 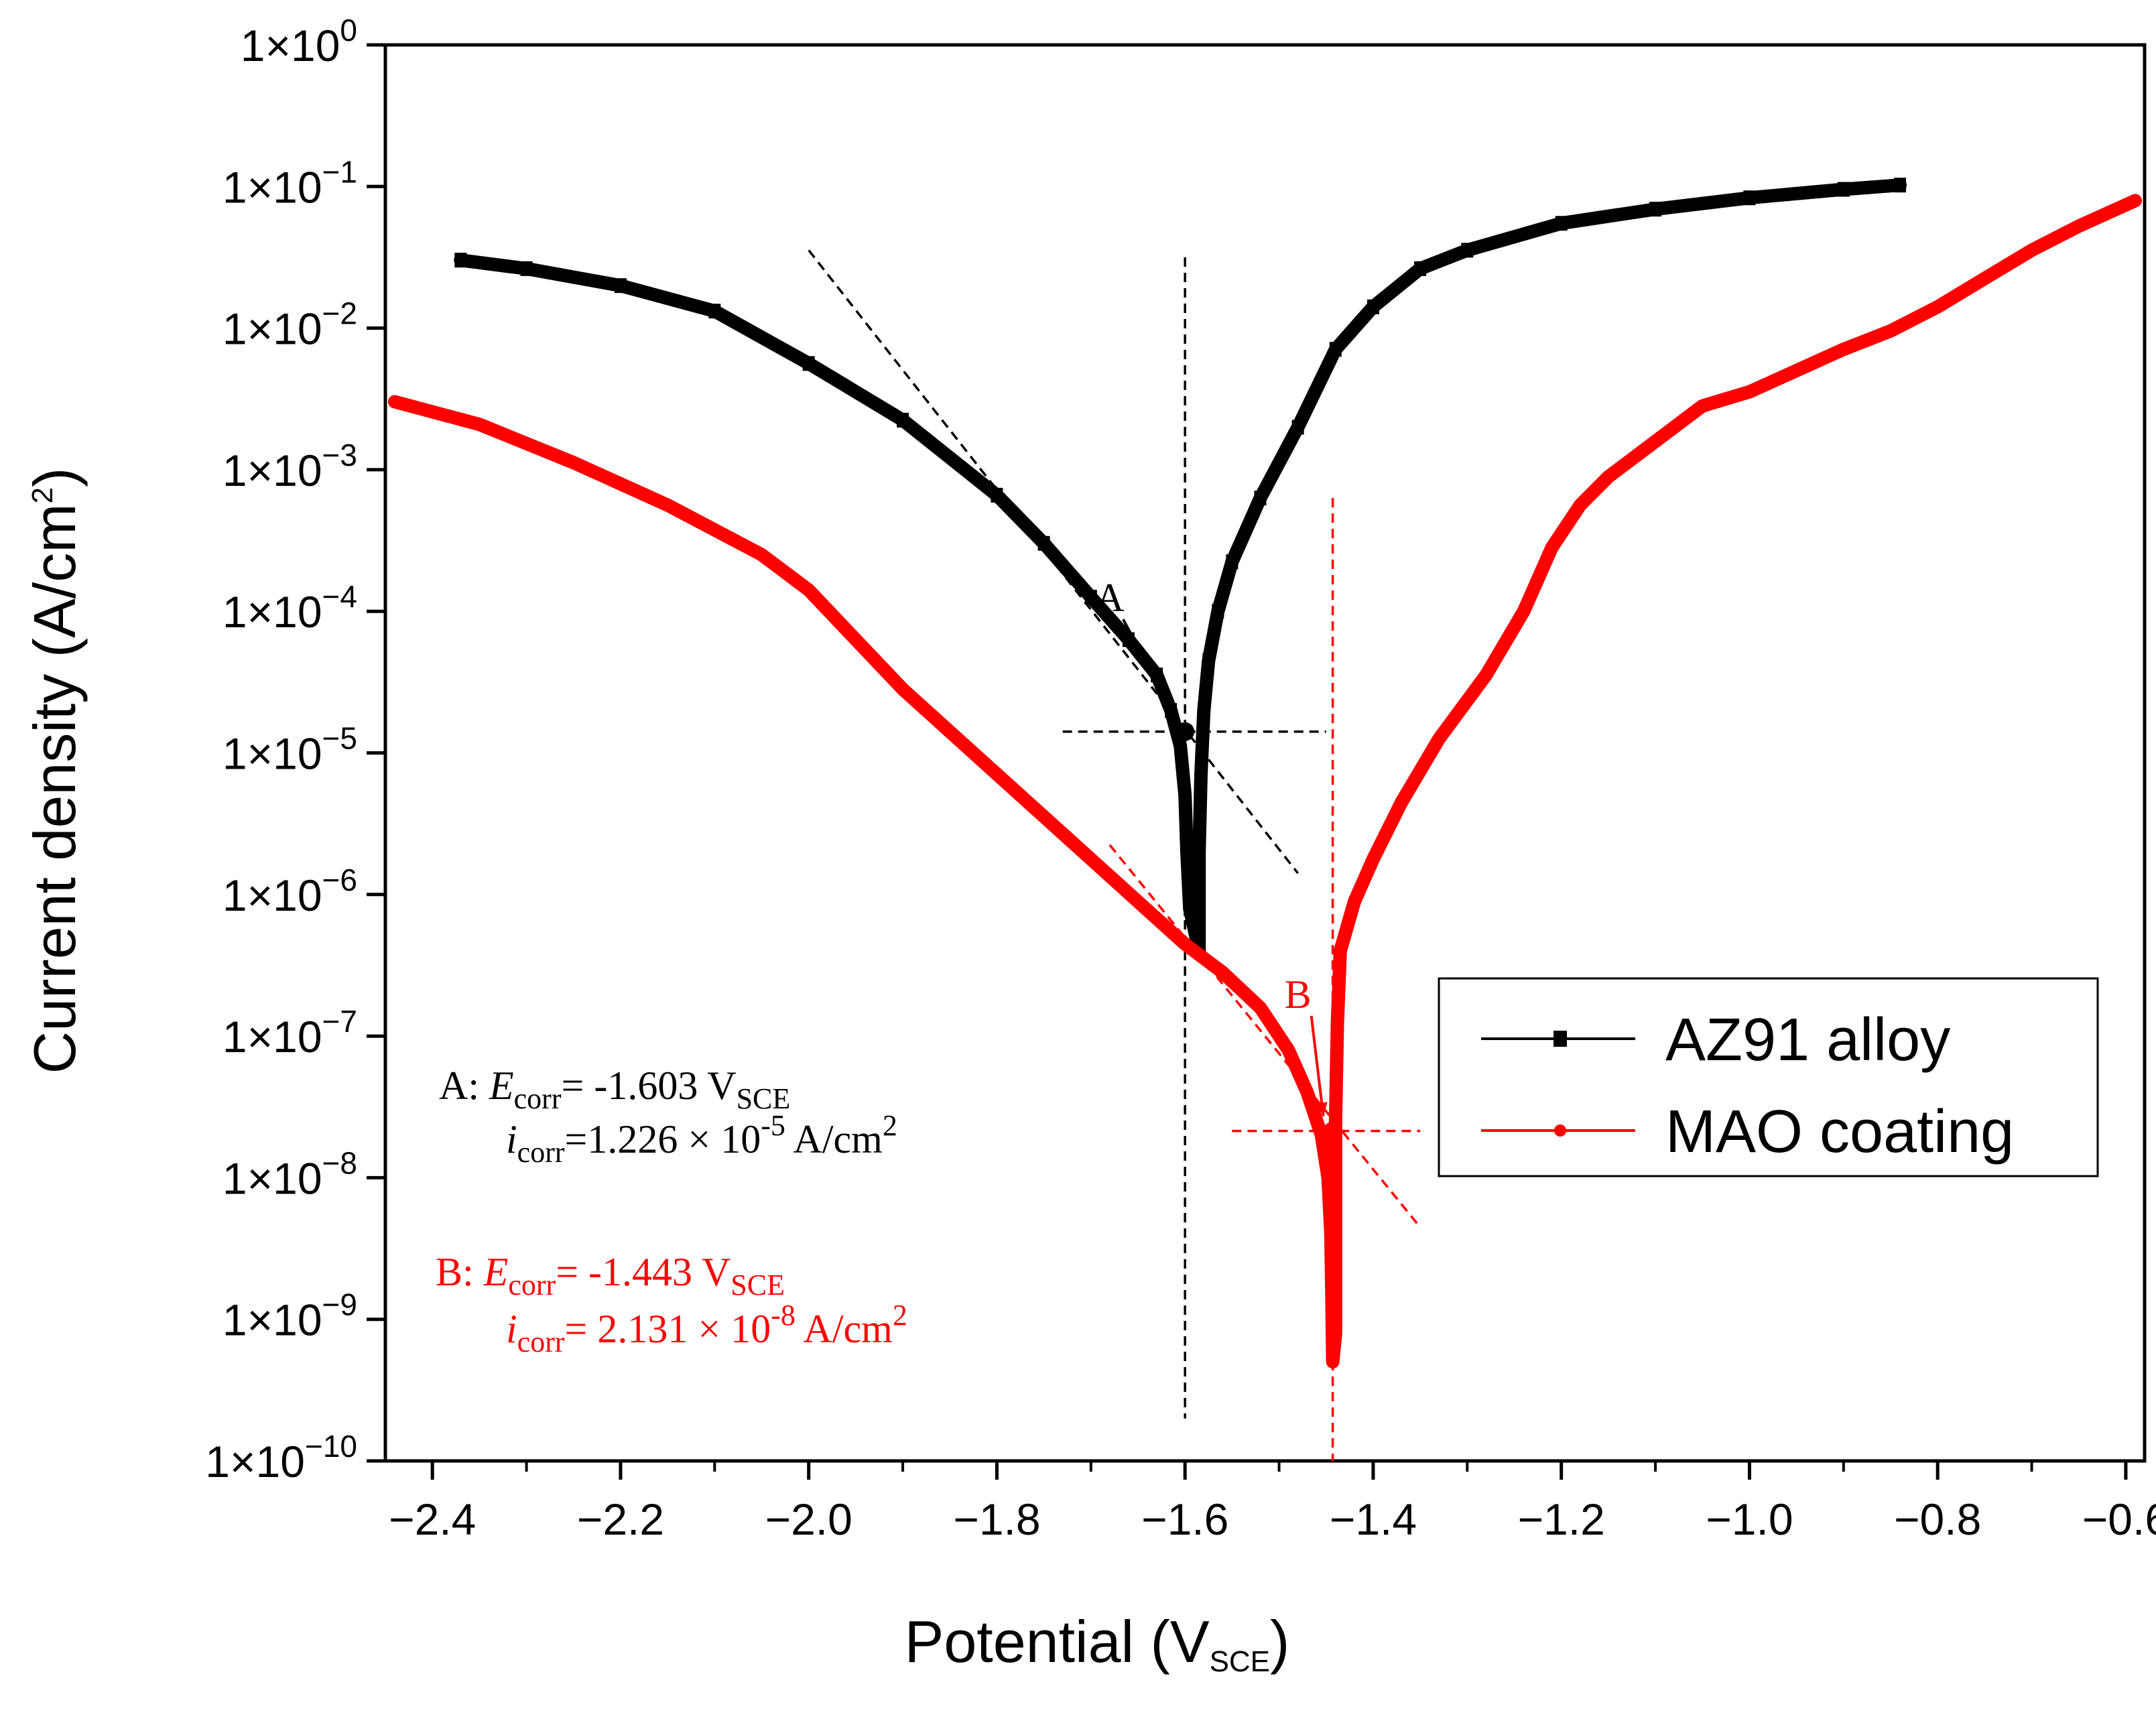 I want to click on annotation-a-ecorr-value: = -1.603 V, so click(x=649, y=1086).